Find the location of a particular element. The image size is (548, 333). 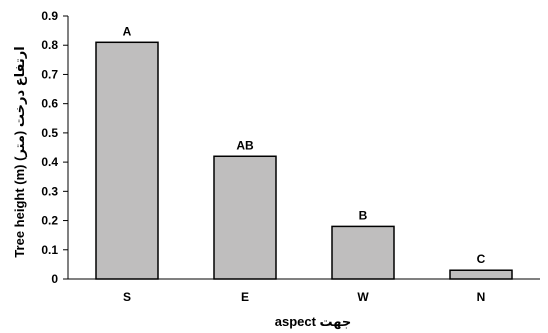

y-tick-label: 0 is located at coordinates (54, 279).